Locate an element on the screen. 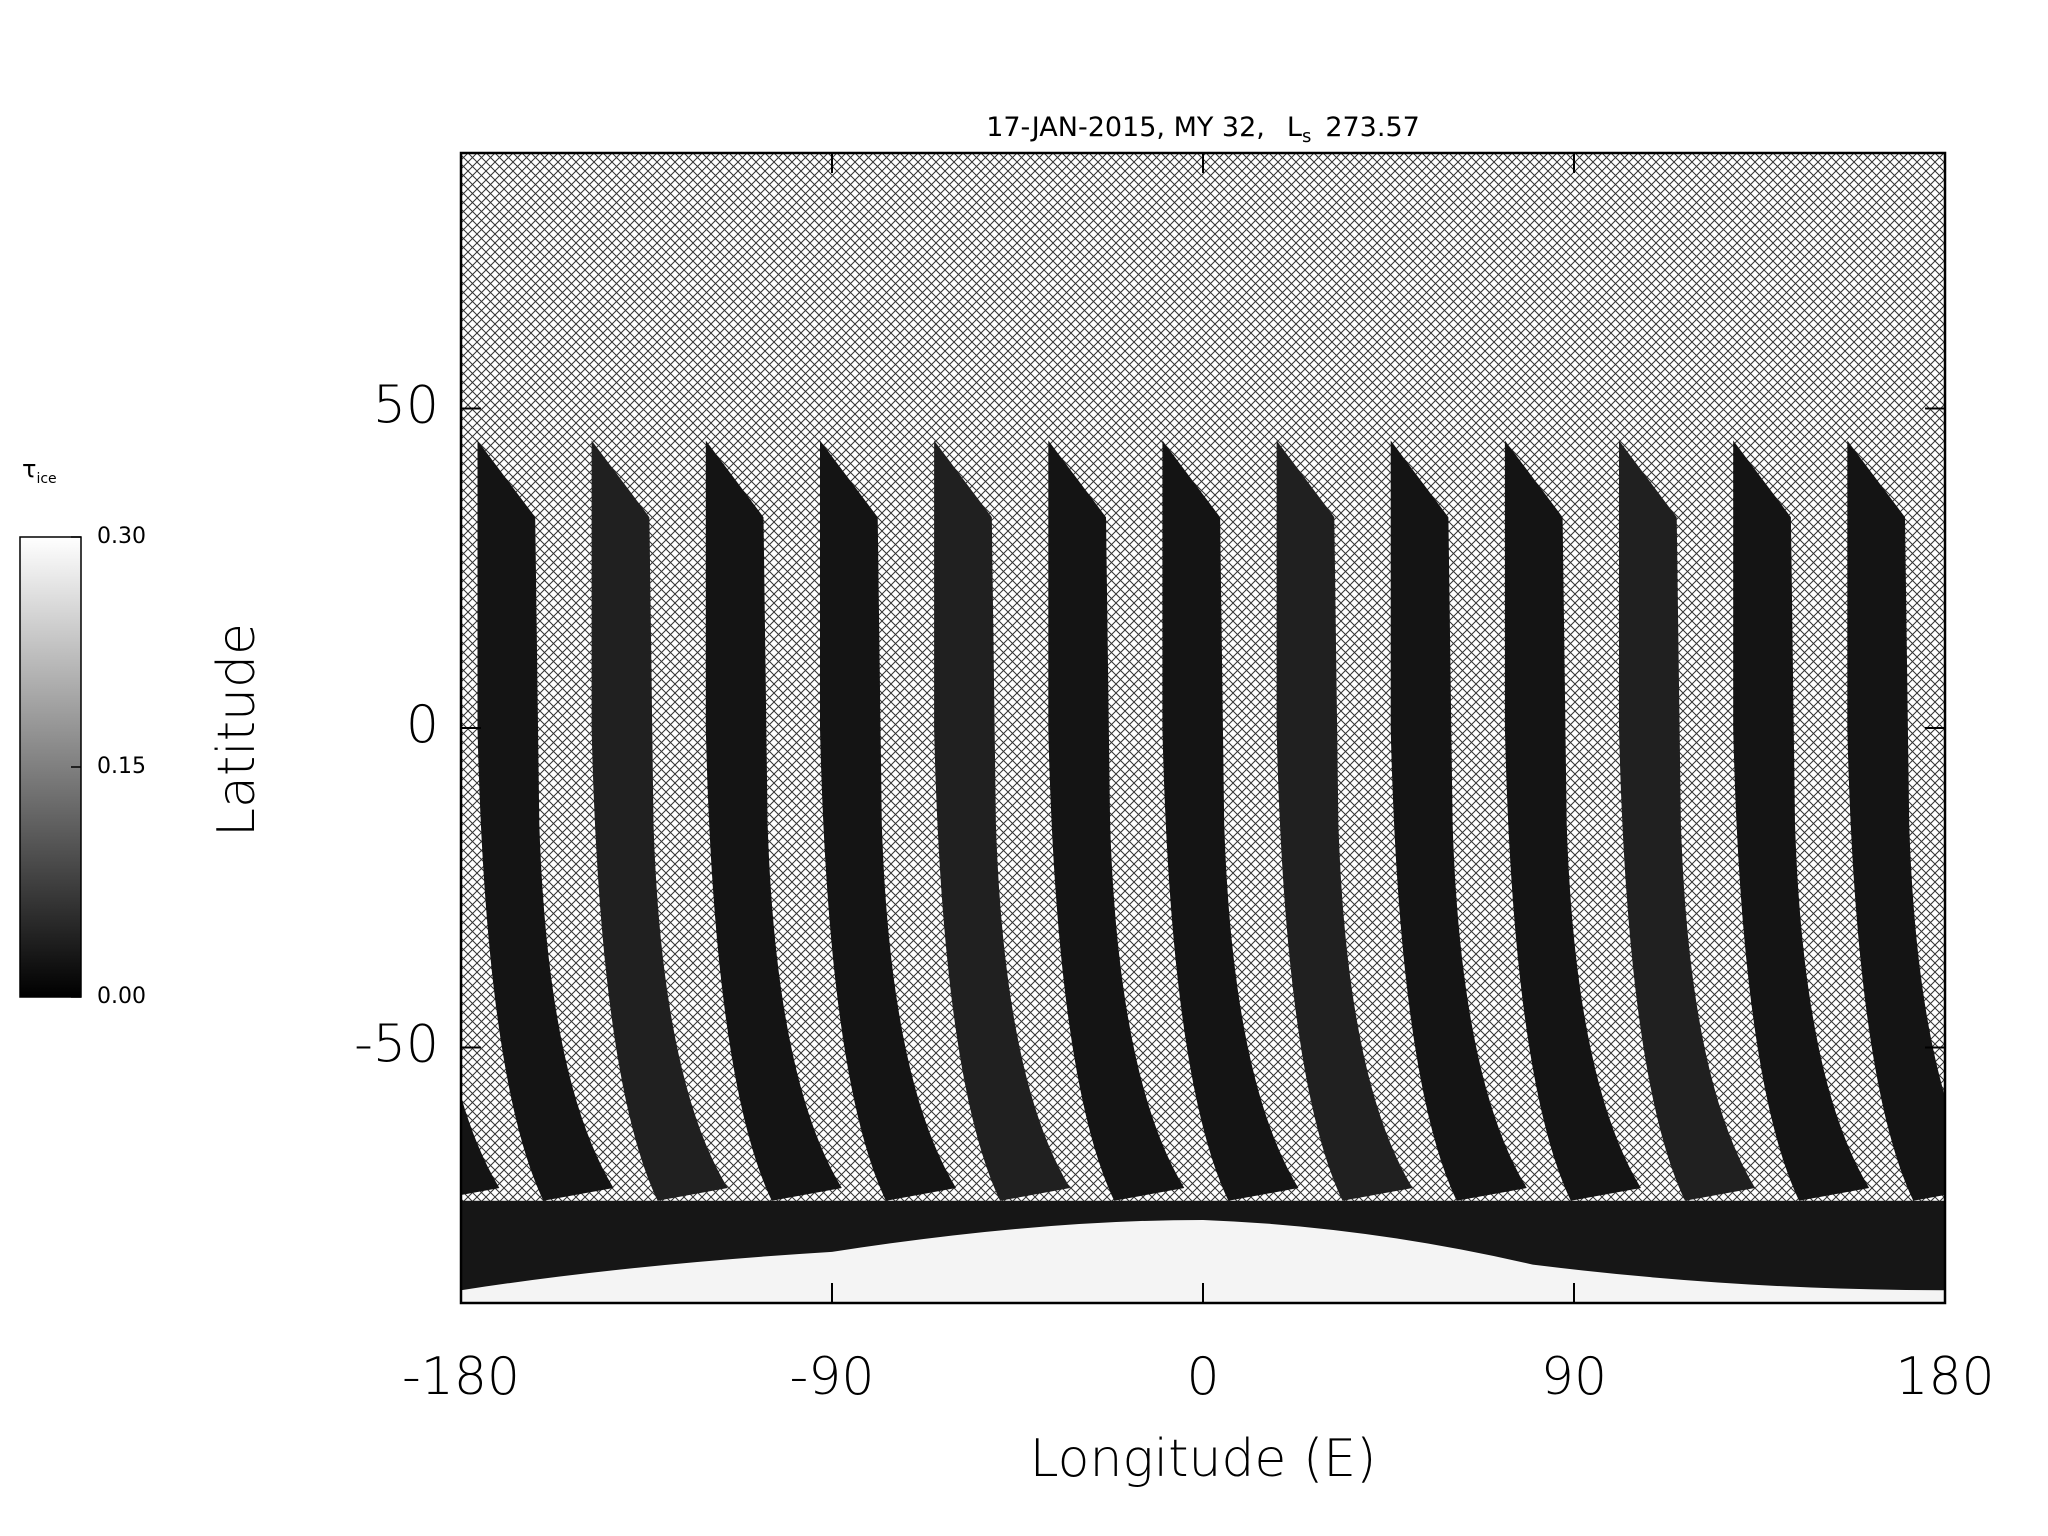 The image size is (2048, 1536). polar-cap is located at coordinates (1203, 1261).